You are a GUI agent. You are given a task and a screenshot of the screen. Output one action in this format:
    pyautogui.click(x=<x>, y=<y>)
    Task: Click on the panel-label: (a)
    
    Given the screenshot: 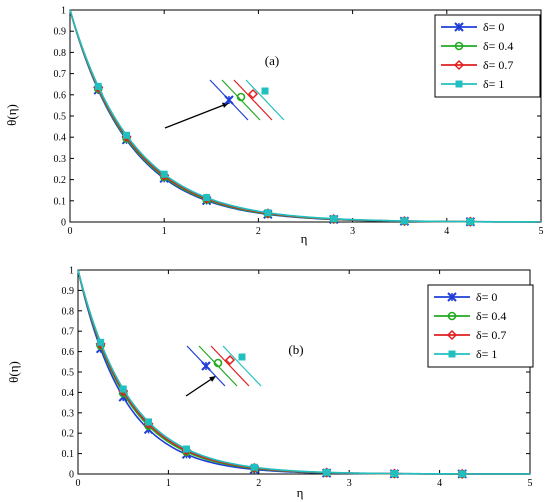 What is the action you would take?
    pyautogui.click(x=272, y=60)
    